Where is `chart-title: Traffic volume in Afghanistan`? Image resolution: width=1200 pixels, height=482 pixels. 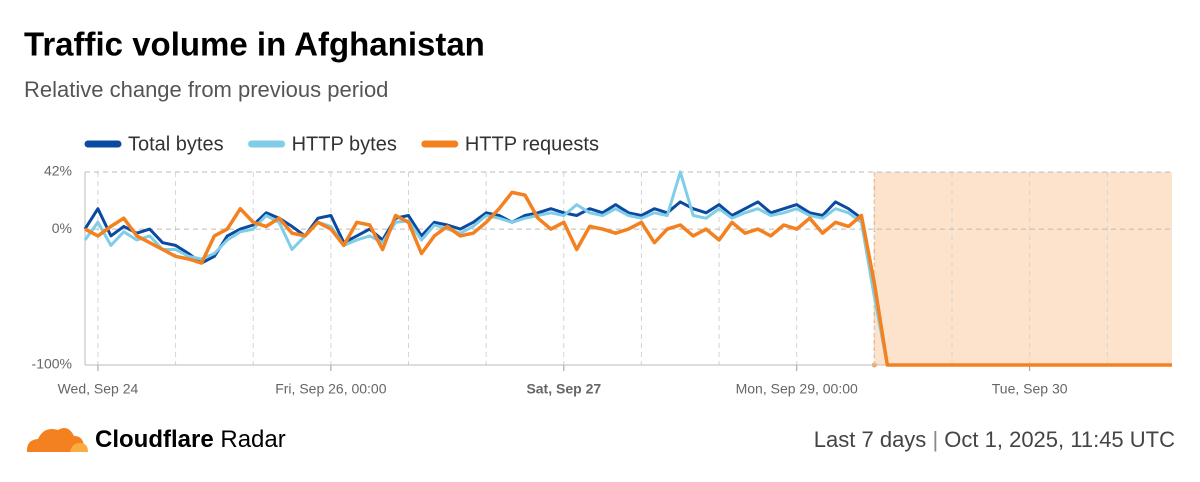 chart-title: Traffic volume in Afghanistan is located at coordinates (254, 44).